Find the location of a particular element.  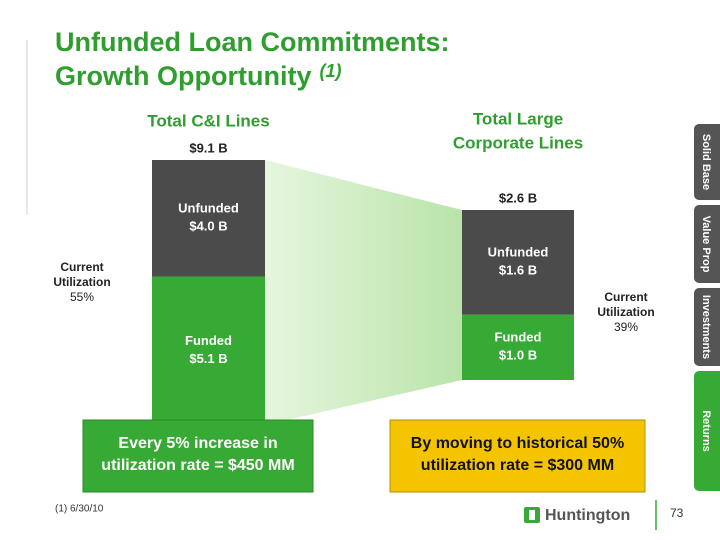

callout-text: utilization rate = $300 MM is located at coordinates (517, 465).